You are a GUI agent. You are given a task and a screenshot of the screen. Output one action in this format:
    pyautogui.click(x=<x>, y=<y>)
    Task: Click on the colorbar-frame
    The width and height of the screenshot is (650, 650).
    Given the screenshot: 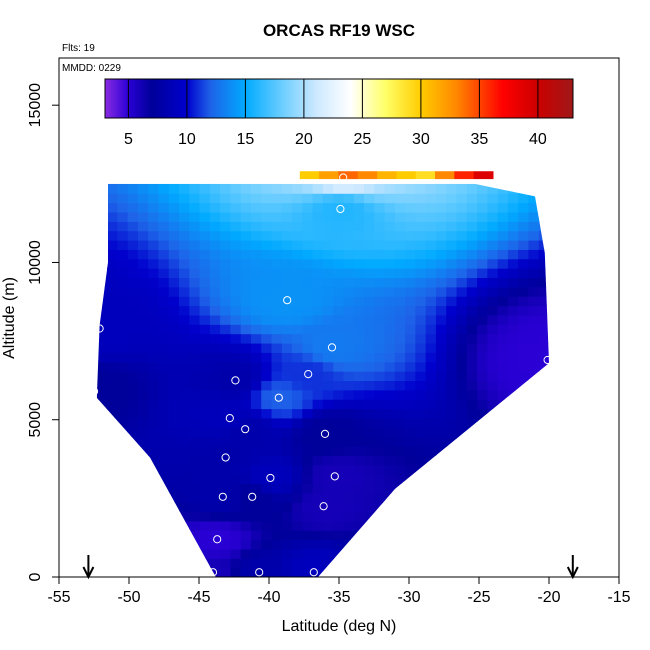 What is the action you would take?
    pyautogui.click(x=339, y=98)
    